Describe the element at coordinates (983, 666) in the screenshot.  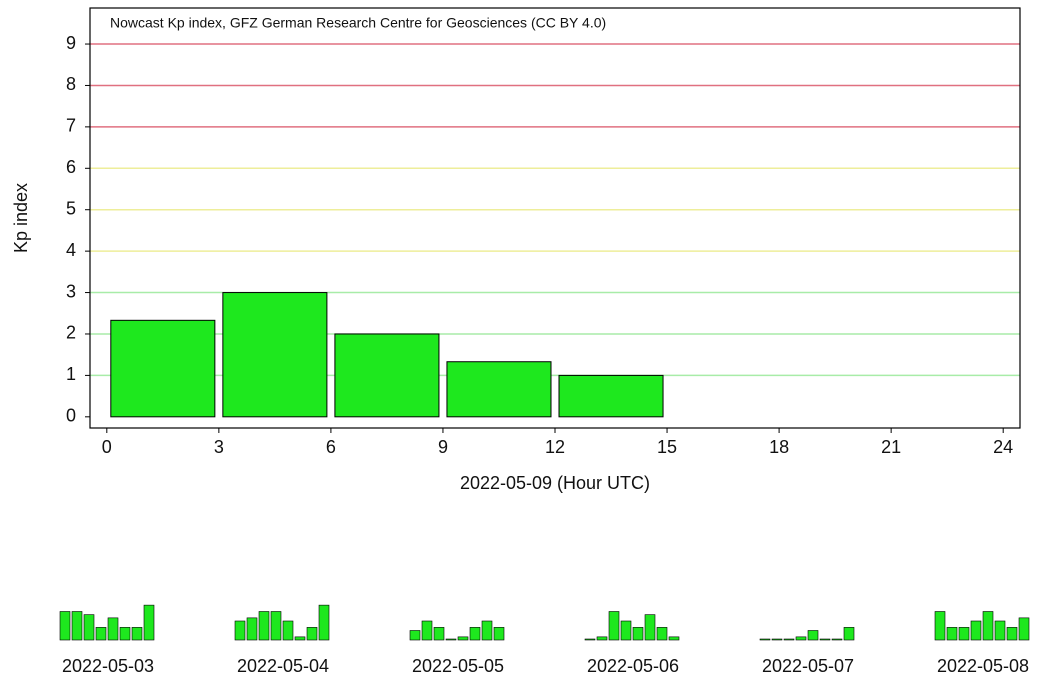
I see `mini-chart-label: 2022-05-08` at that location.